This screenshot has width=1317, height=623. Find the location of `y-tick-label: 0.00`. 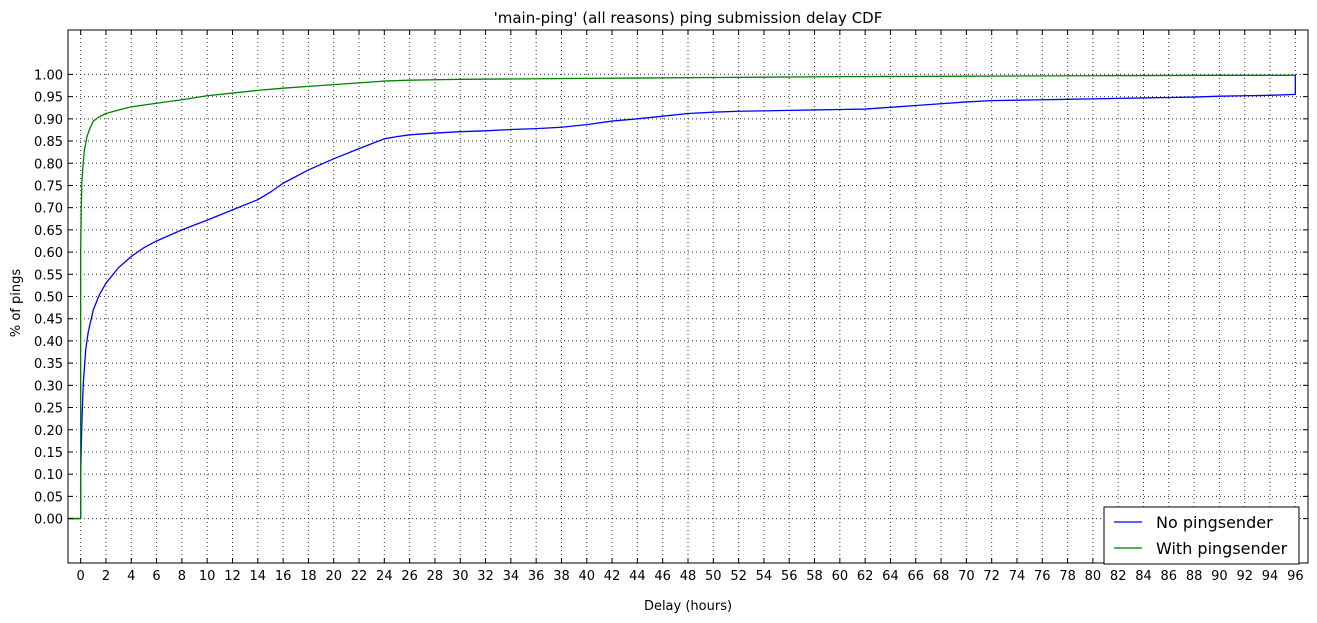

y-tick-label: 0.00 is located at coordinates (48, 520).